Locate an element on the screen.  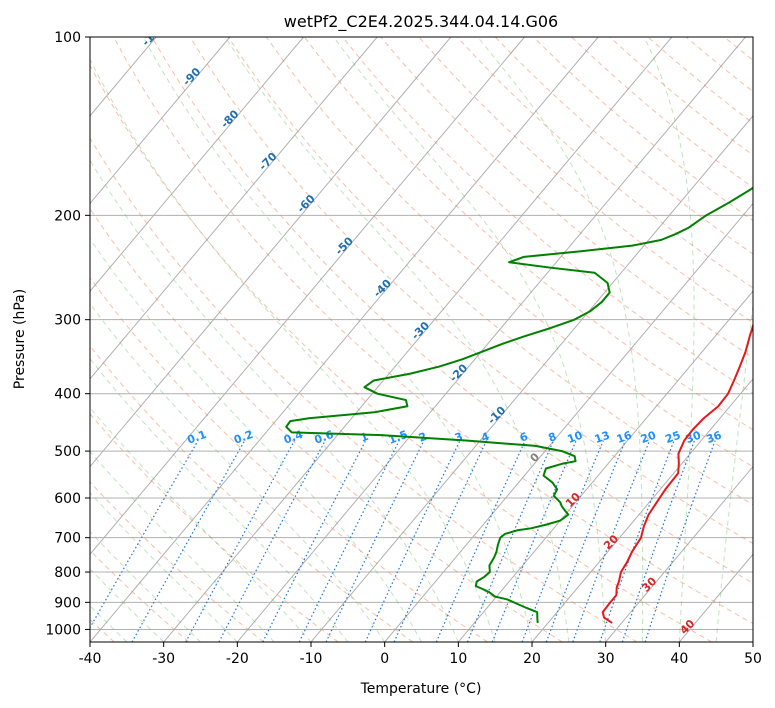
mixing-ratio-label: 30 is located at coordinates (693, 437).